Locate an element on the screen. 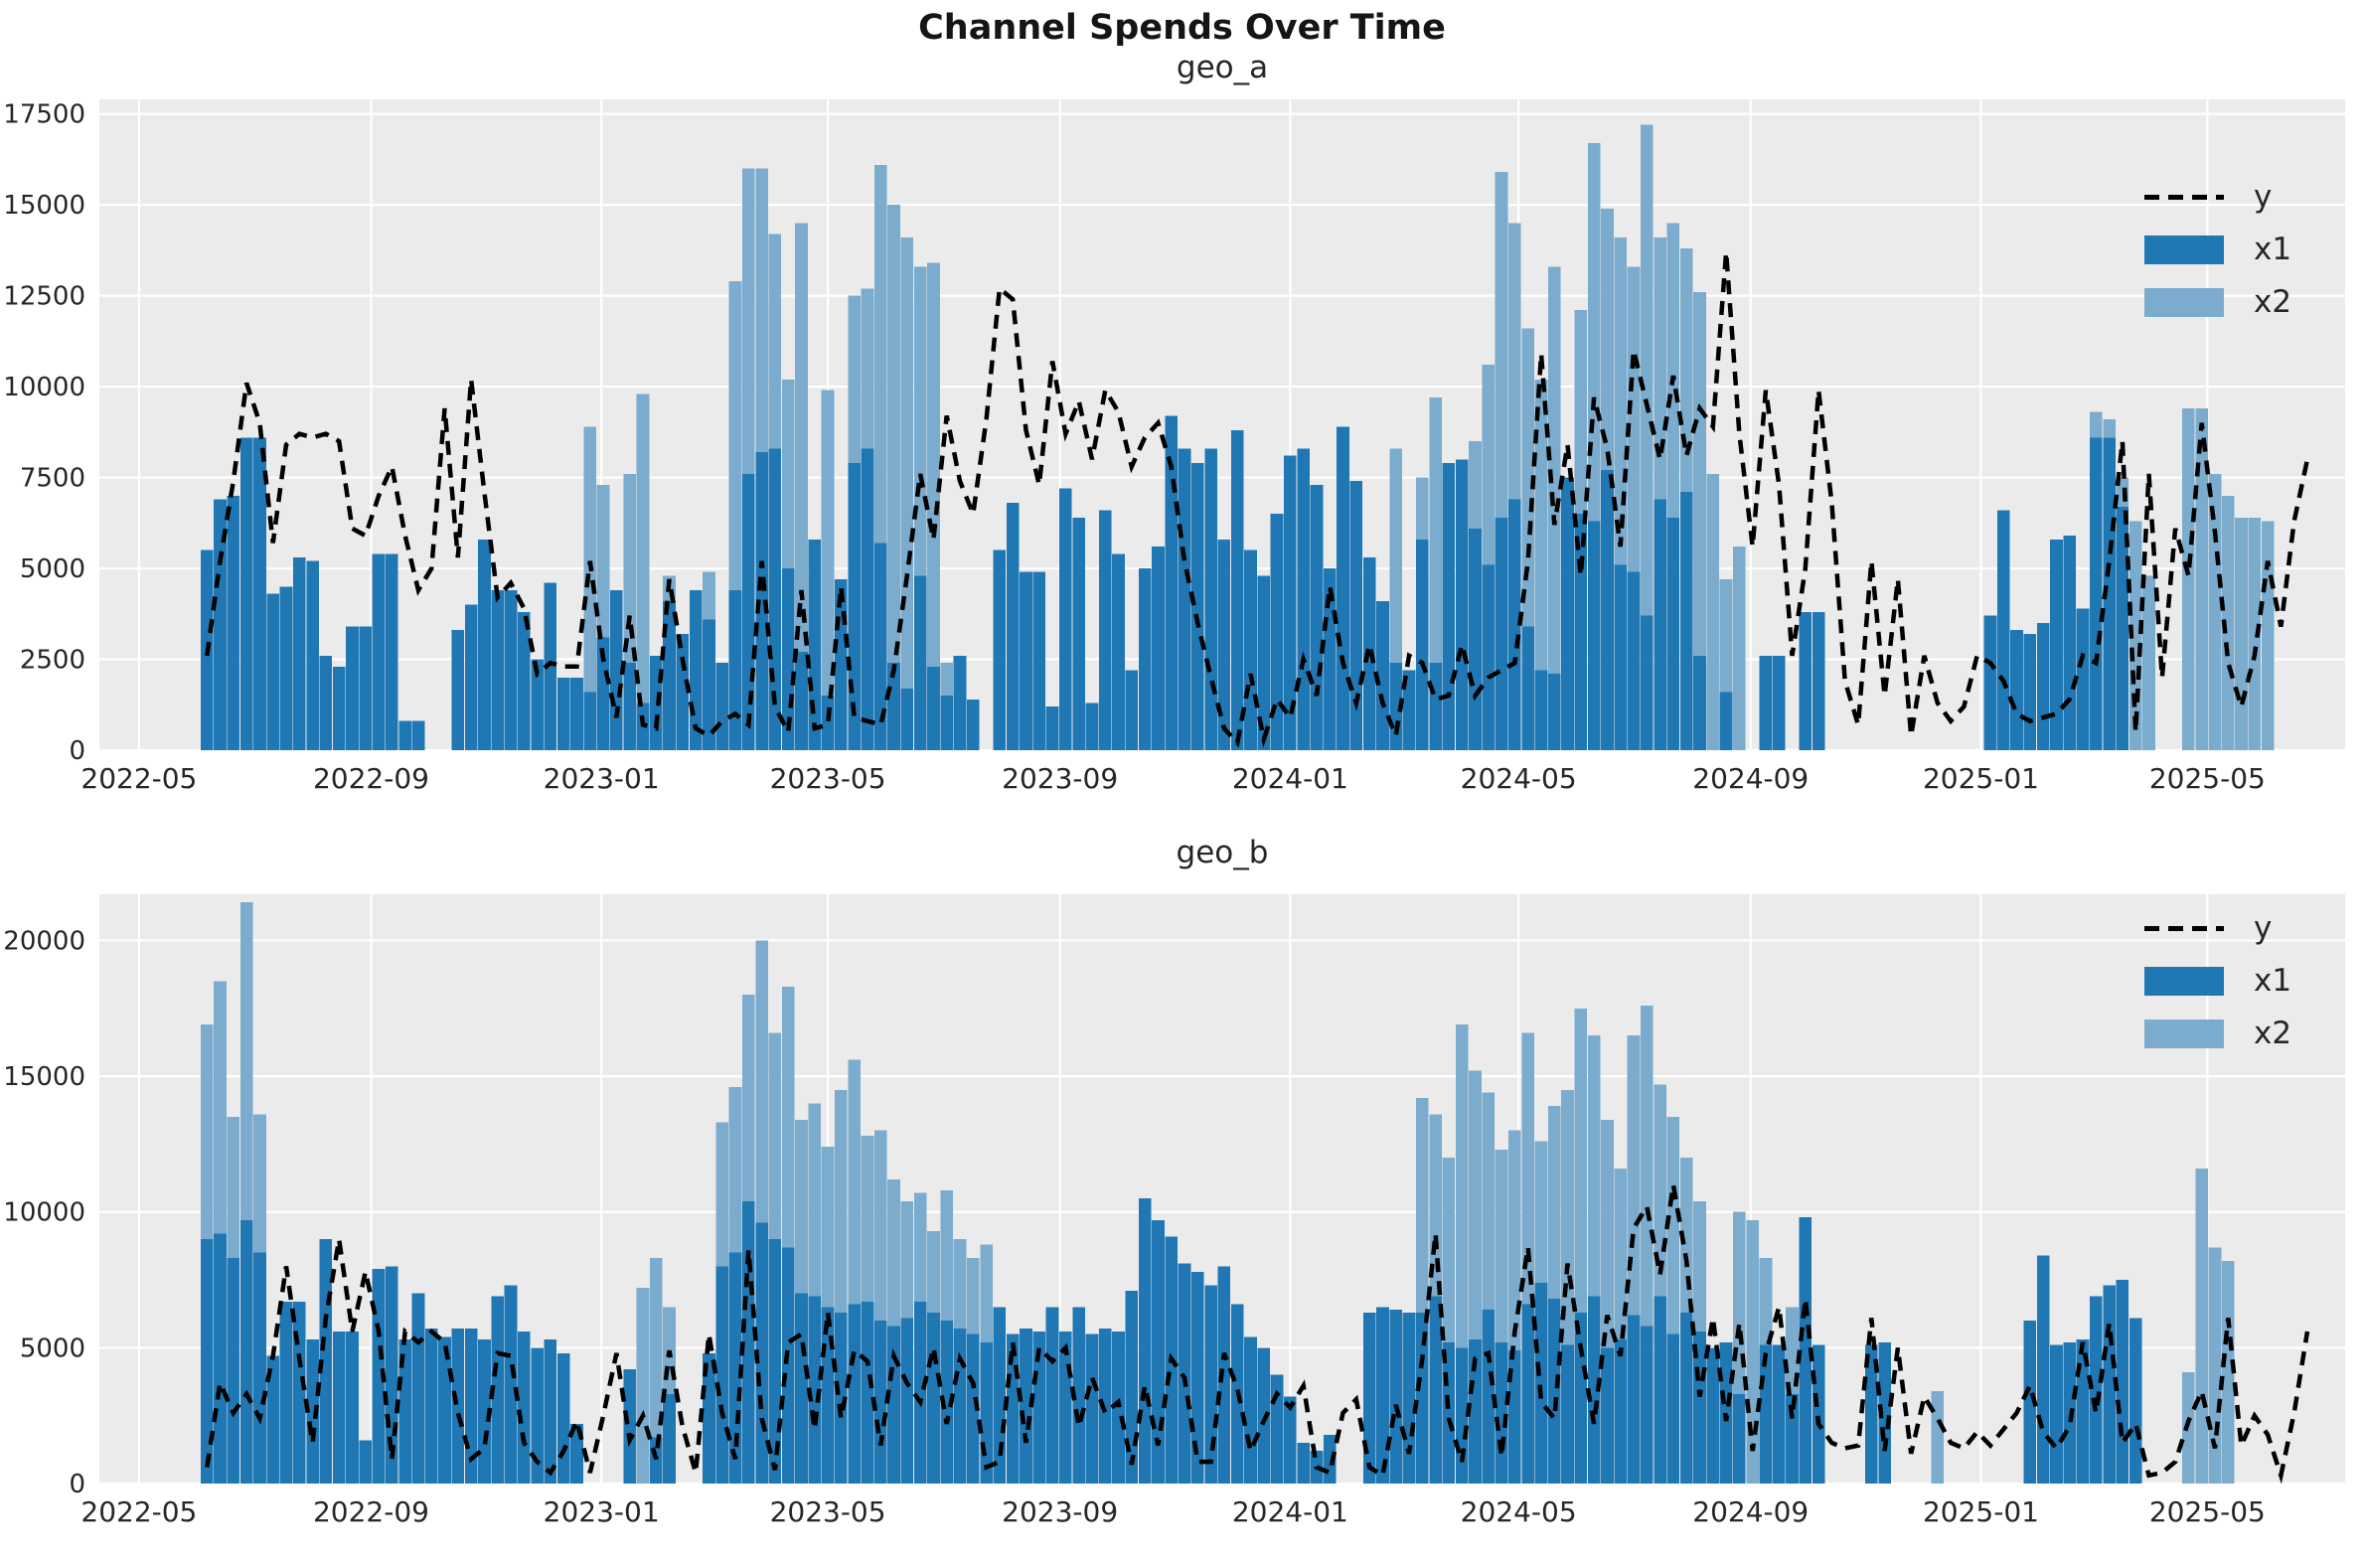 Image resolution: width=2364 pixels, height=1568 pixels. x-tick-label: 2023-05 is located at coordinates (828, 1511).